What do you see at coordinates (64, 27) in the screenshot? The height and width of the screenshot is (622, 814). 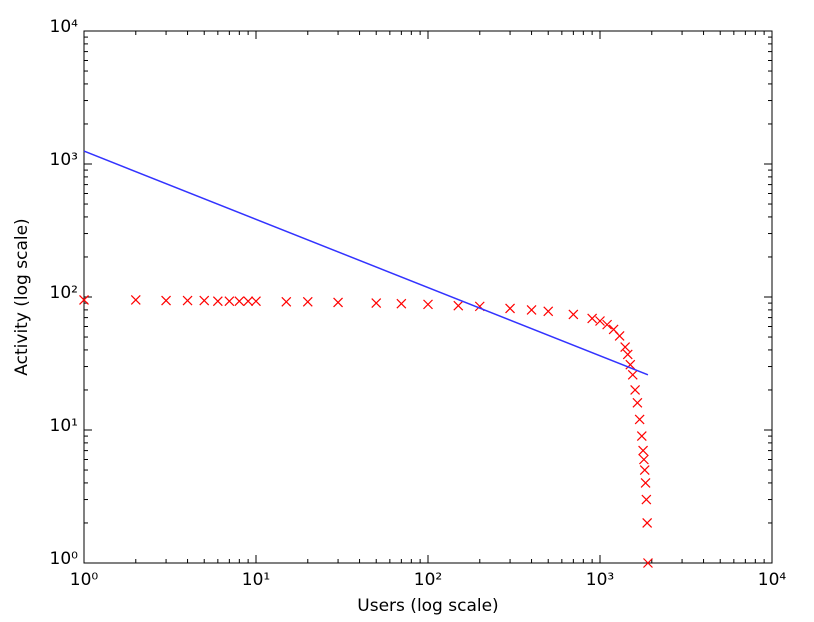 I see `y-tick-label: 10⁴` at bounding box center [64, 27].